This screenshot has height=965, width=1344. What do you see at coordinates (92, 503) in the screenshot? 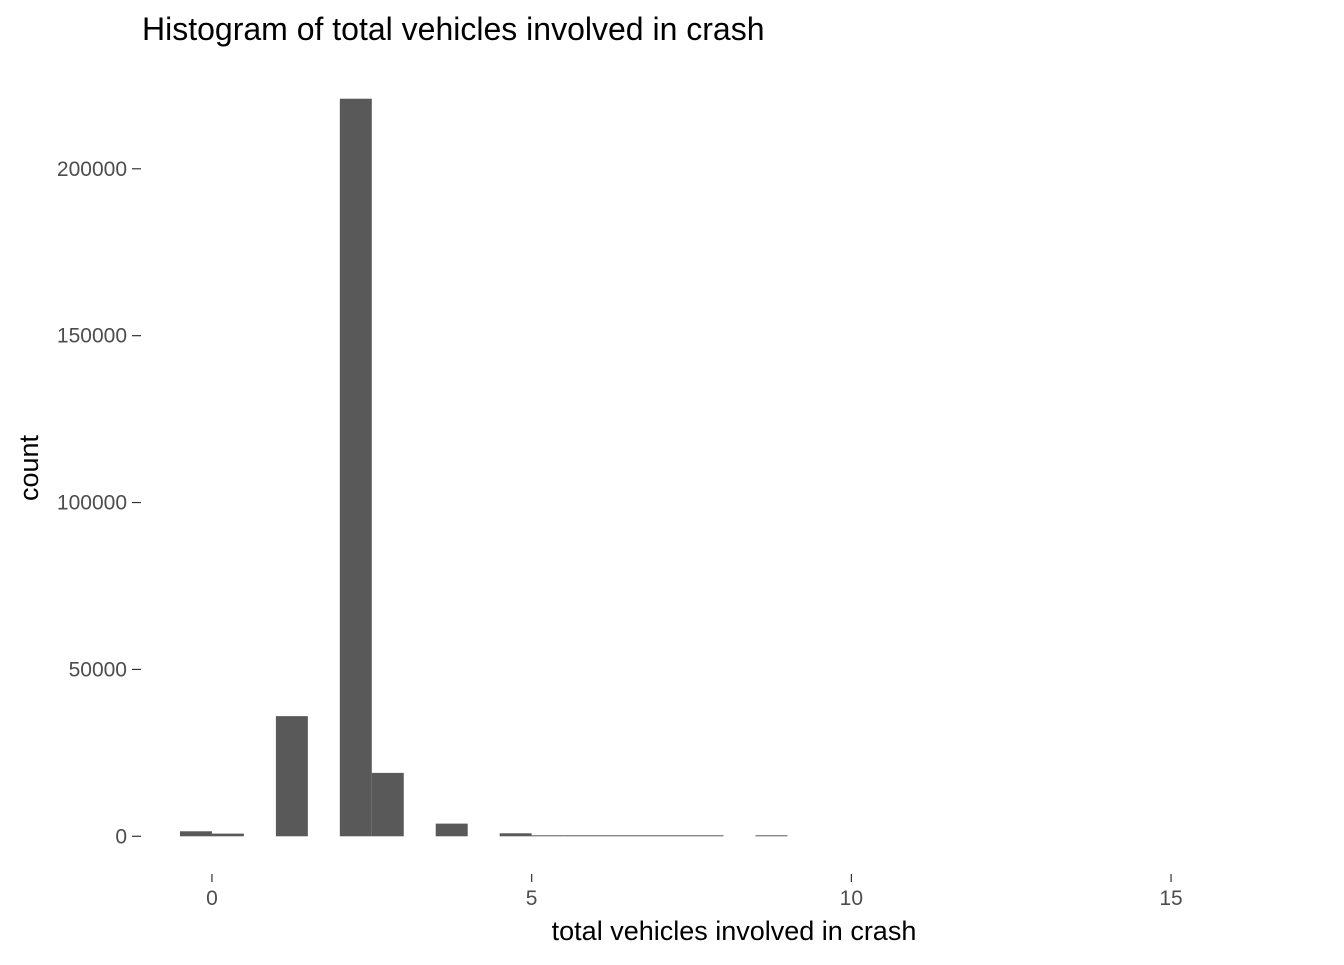
I see `y-tick-label: 100000` at bounding box center [92, 503].